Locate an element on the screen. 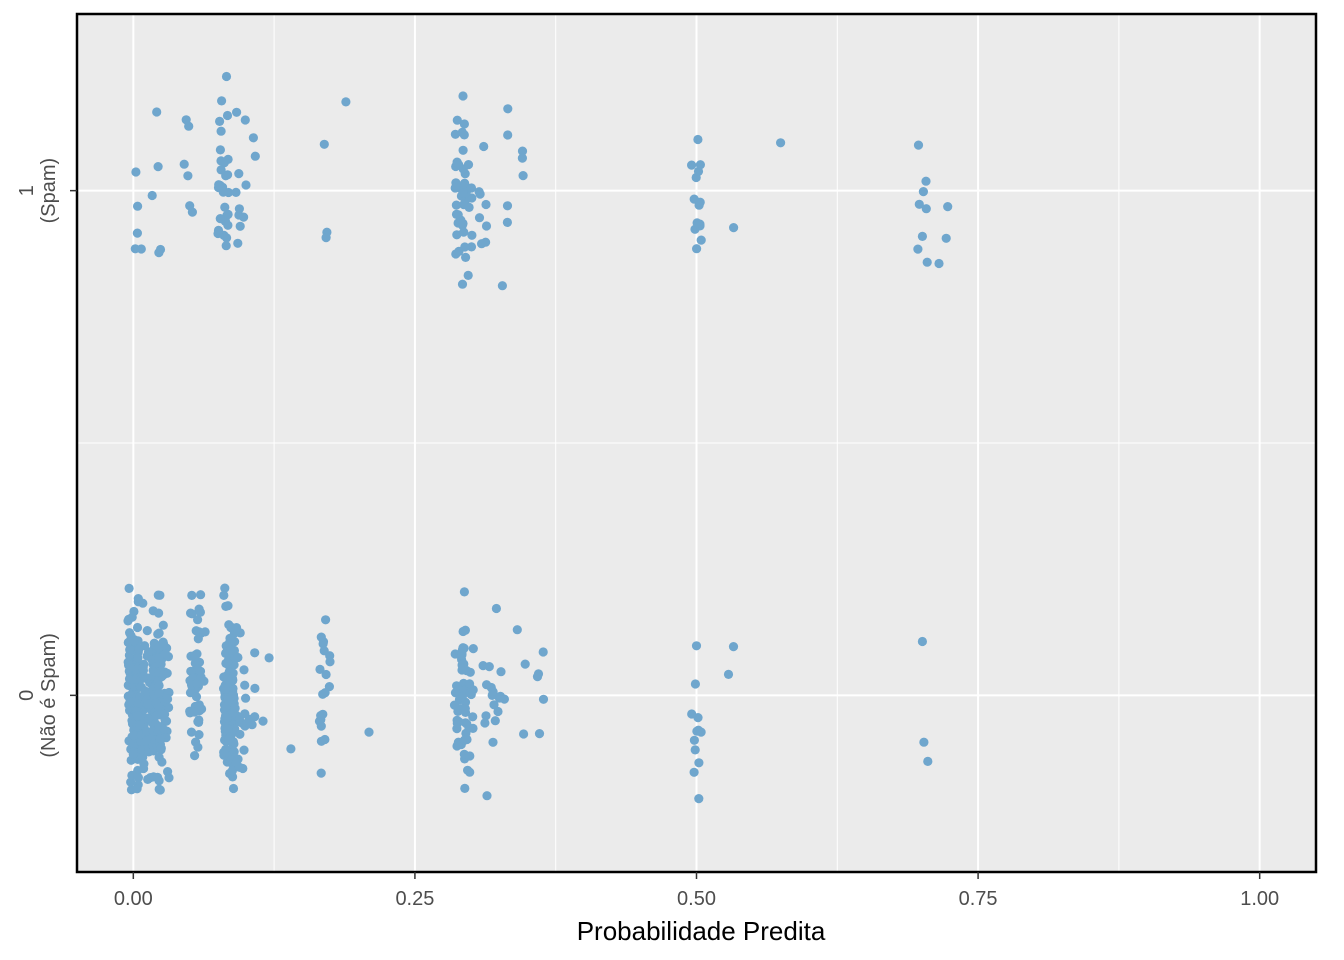 The height and width of the screenshot is (960, 1344). x-axis-title: Probabilidade Predita is located at coordinates (701, 931).